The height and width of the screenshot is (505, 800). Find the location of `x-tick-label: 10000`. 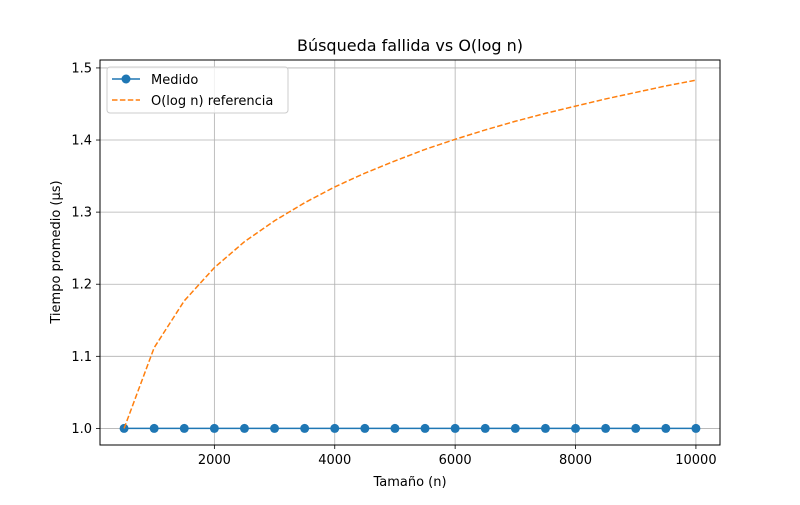

x-tick-label: 10000 is located at coordinates (695, 460).